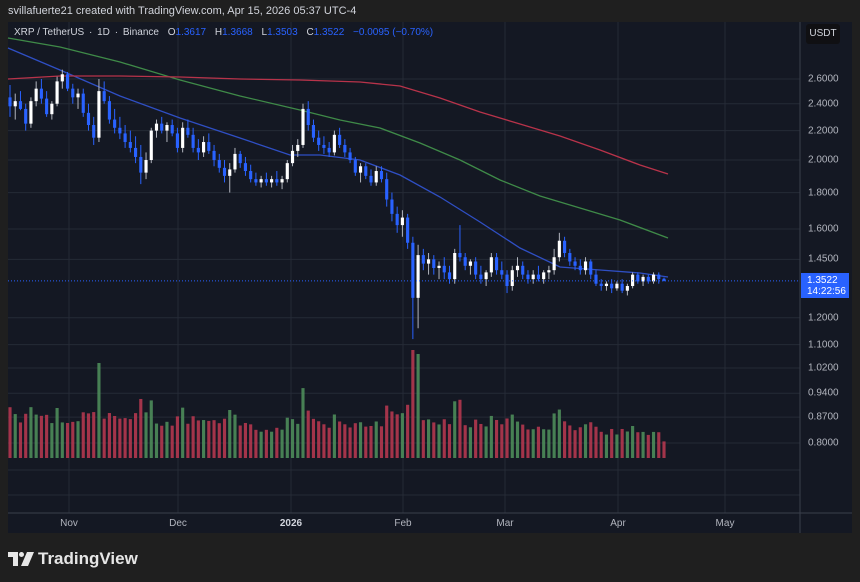 This screenshot has width=860, height=582. What do you see at coordinates (823, 393) in the screenshot?
I see `price-tick-label: 0.9400` at bounding box center [823, 393].